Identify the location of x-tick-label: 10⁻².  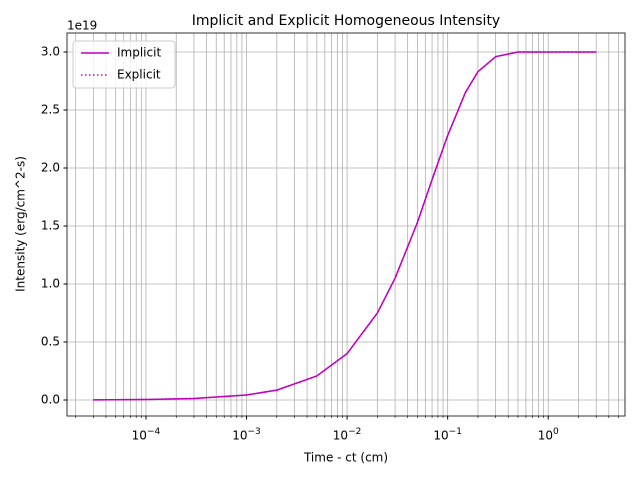
(347, 435).